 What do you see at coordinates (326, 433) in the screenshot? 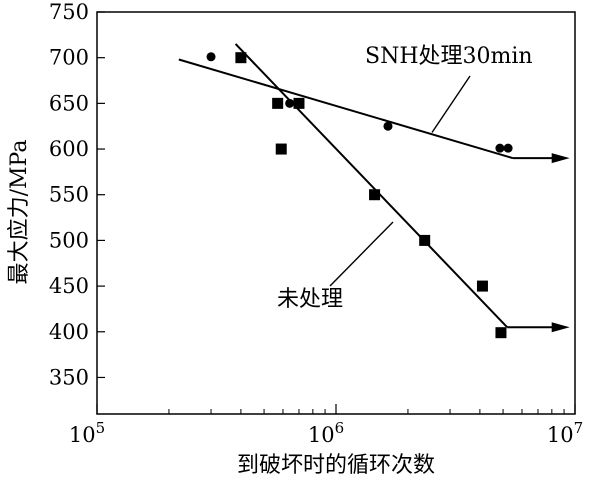
I see `x-tick-label: 10⁶` at bounding box center [326, 433].